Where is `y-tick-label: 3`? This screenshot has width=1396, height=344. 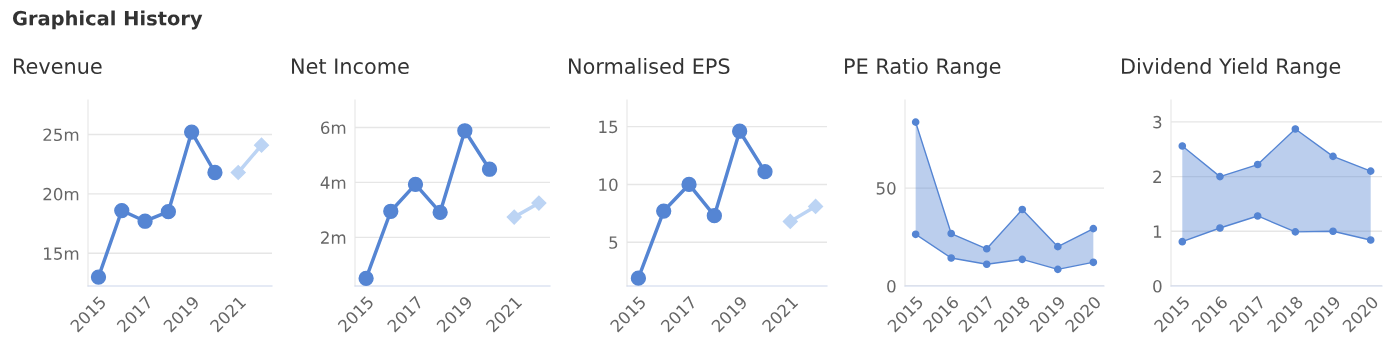 y-tick-label: 3 is located at coordinates (1157, 122).